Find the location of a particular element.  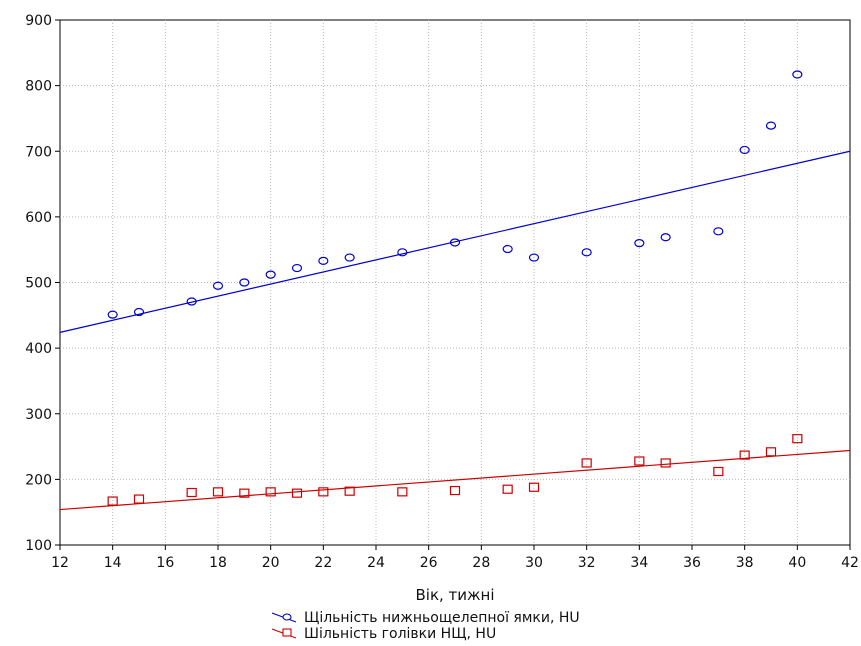

x-tick-label: 26 is located at coordinates (429, 563).